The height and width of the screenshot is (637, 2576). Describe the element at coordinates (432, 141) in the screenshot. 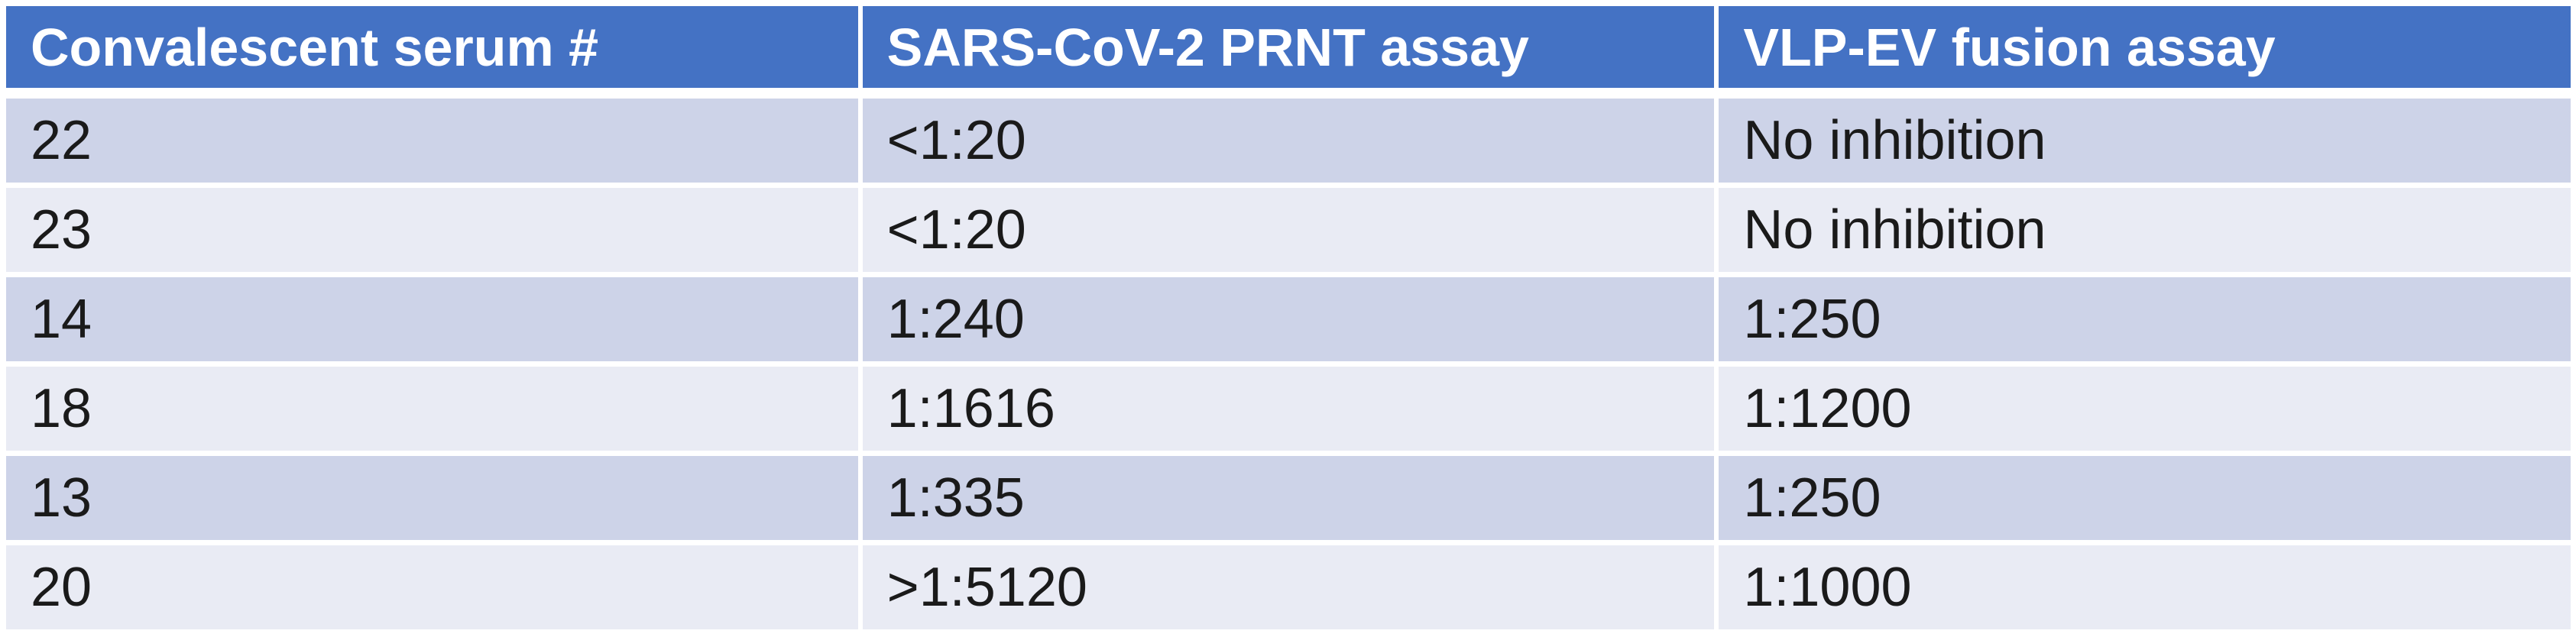

I see `cell-serum-number: 22` at that location.